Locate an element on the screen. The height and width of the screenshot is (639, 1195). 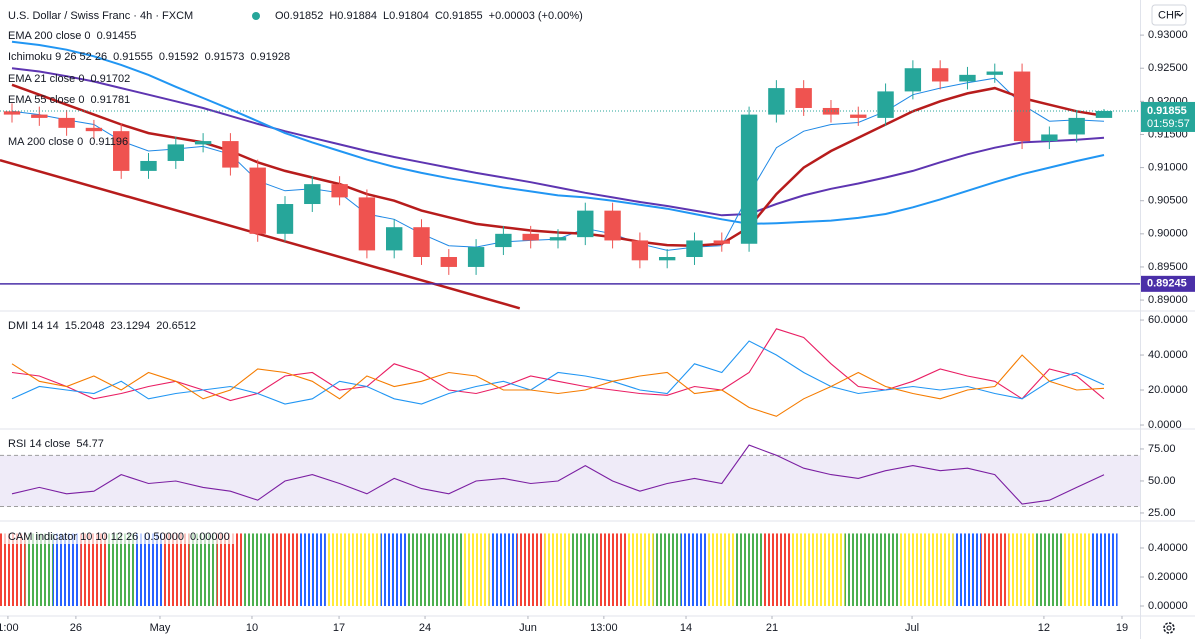
x-tick-label: 17 is located at coordinates (339, 628).